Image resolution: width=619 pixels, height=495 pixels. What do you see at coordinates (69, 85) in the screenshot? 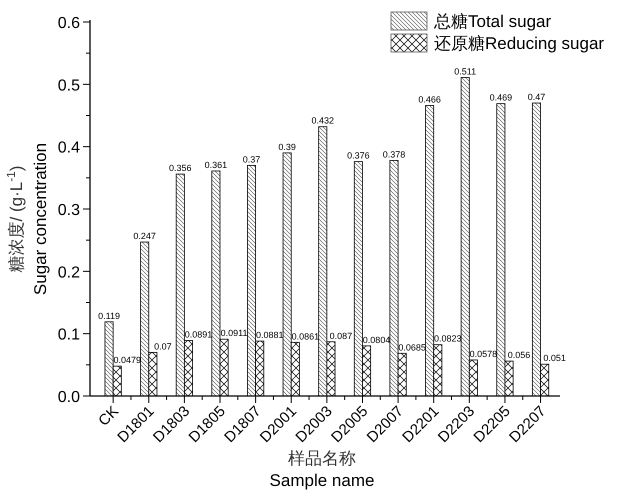
I see `y-tick-label: 0.5` at bounding box center [69, 85].